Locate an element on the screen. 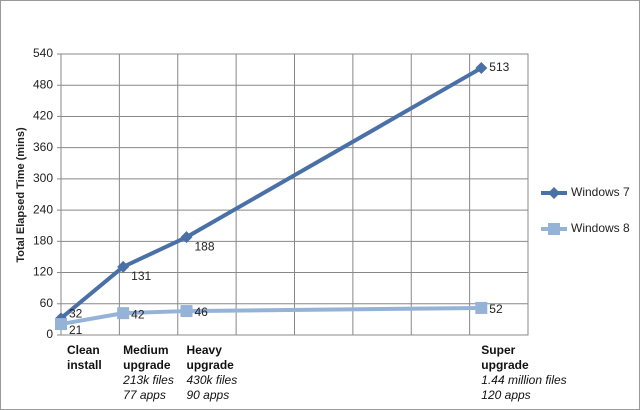 The height and width of the screenshot is (410, 640). category-label: Heavy upgrade 430k files 90 apps is located at coordinates (242, 373).